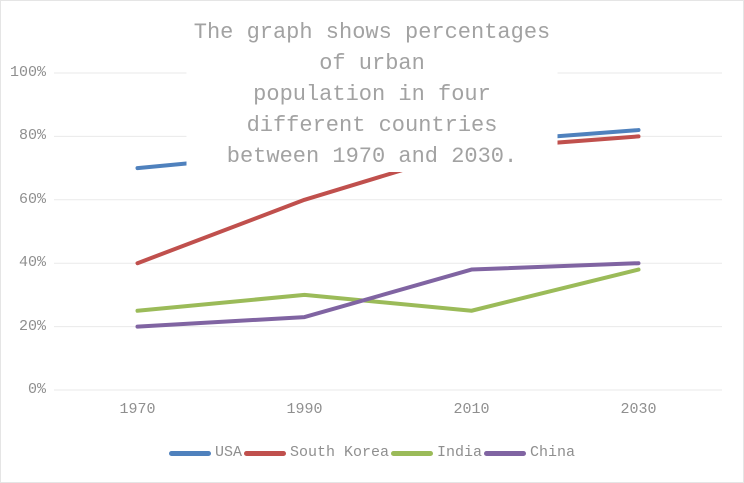 The width and height of the screenshot is (744, 483). What do you see at coordinates (228, 452) in the screenshot?
I see `legend-label: USA` at bounding box center [228, 452].